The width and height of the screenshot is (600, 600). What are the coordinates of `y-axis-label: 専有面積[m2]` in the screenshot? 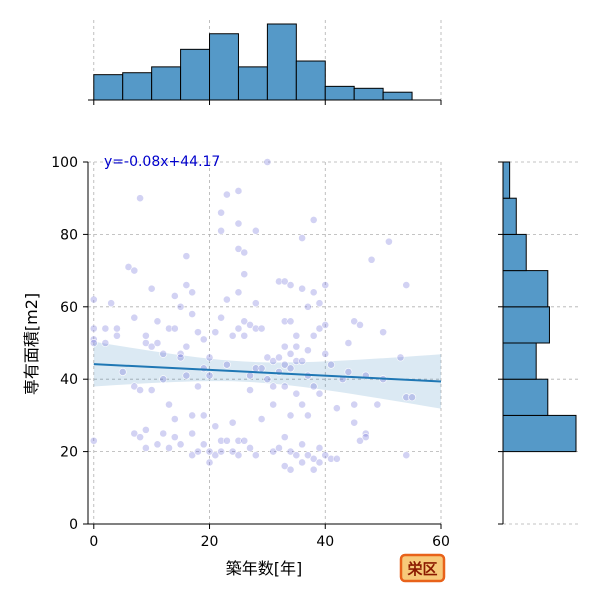 It's located at (31, 344).